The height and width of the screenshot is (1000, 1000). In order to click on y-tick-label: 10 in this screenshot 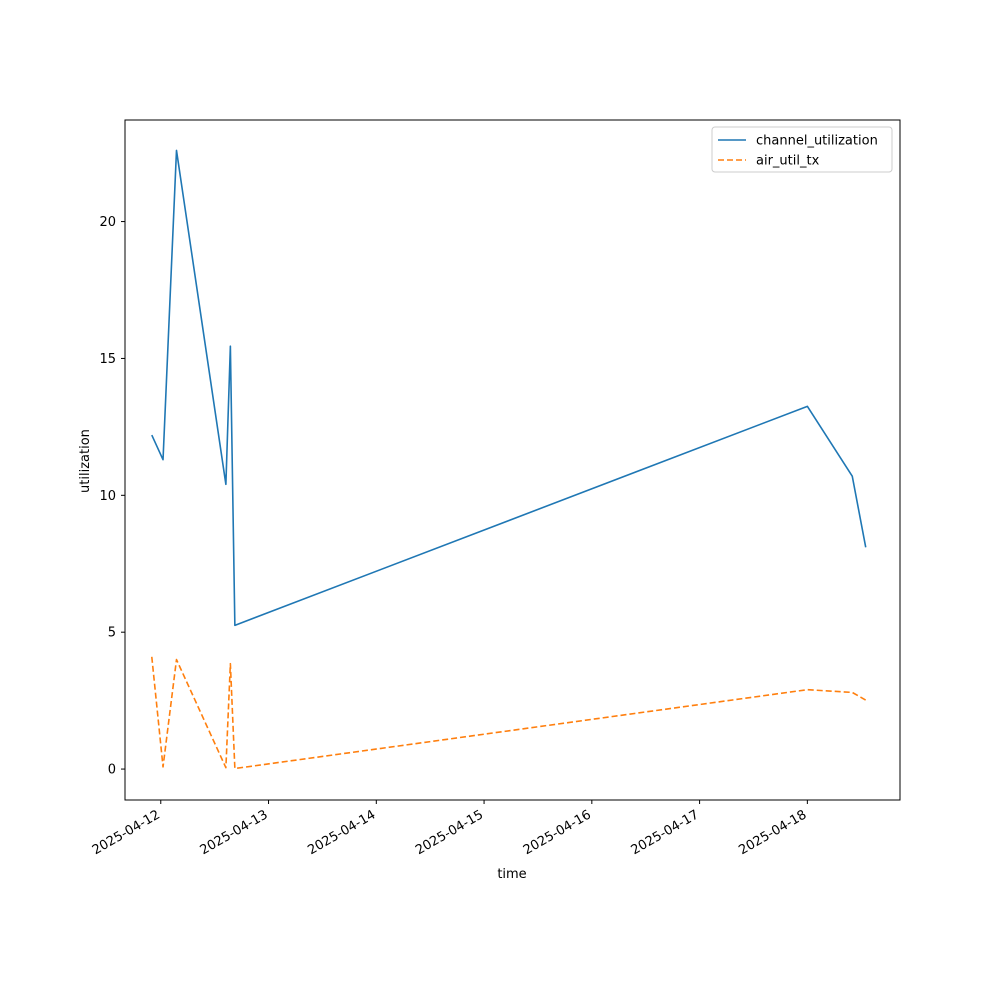, I will do `click(107, 496)`.